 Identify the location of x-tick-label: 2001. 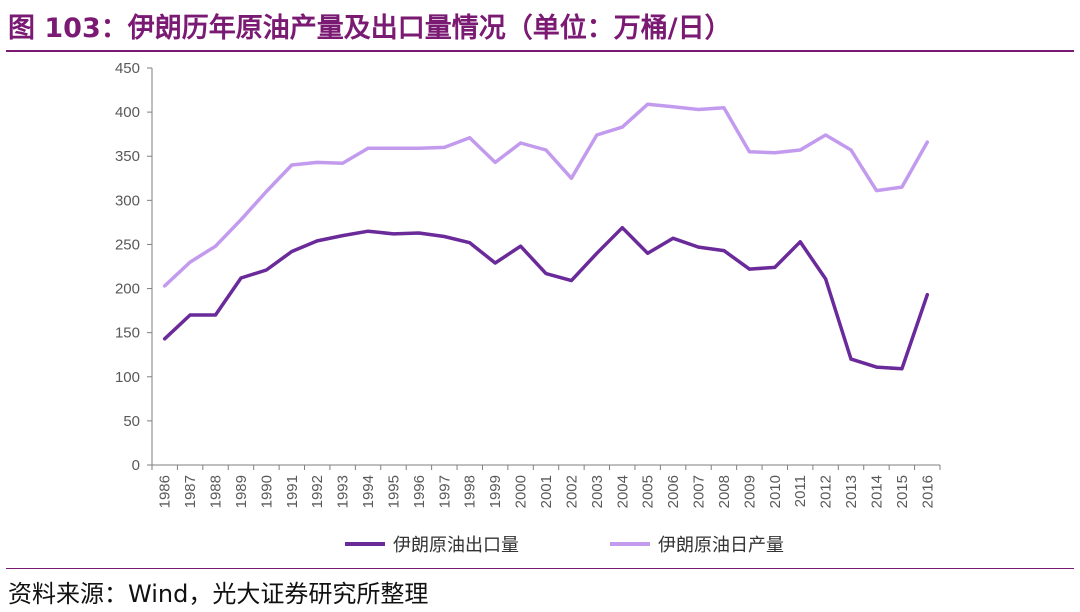
(546, 491).